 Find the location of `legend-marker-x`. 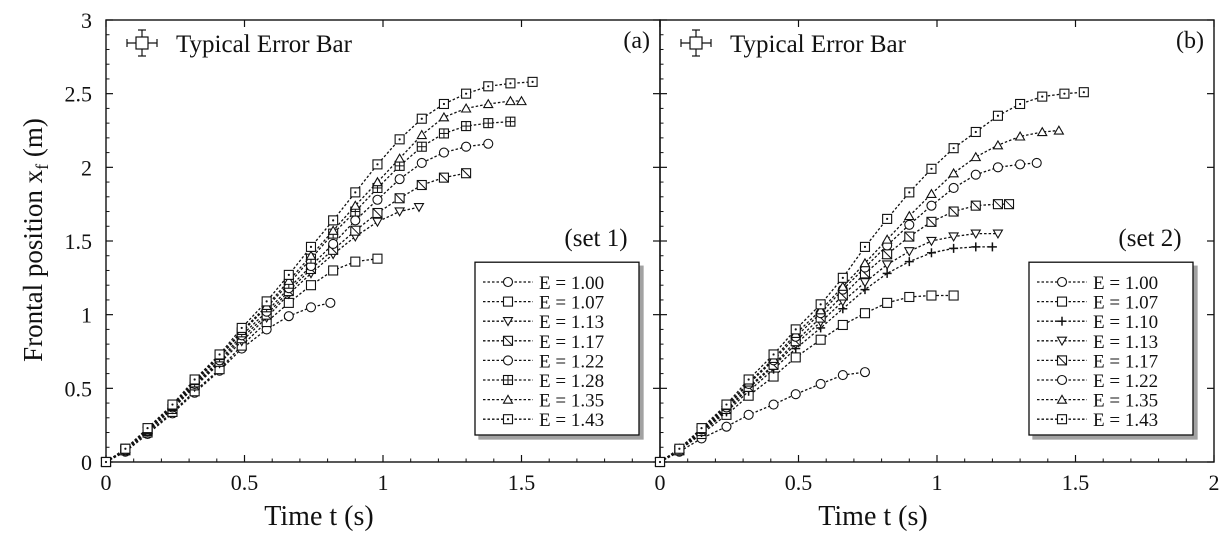

legend-marker-x is located at coordinates (508, 340).